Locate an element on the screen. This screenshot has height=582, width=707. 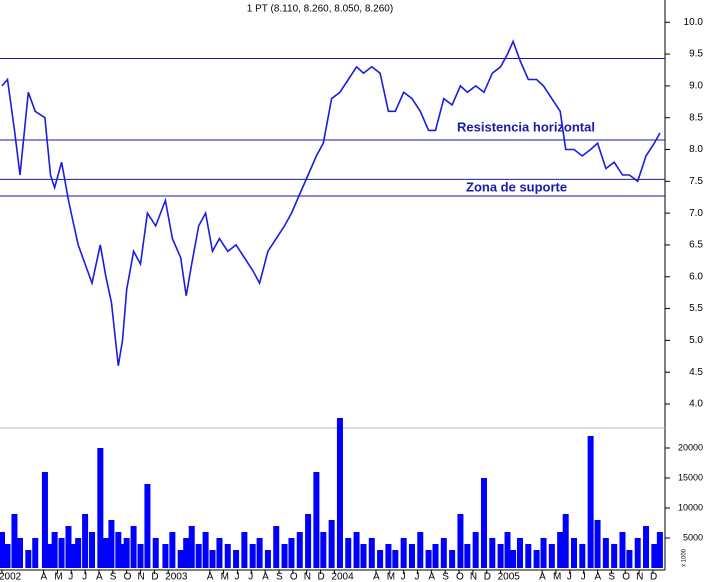
x-tick-label: 2005 is located at coordinates (509, 577).